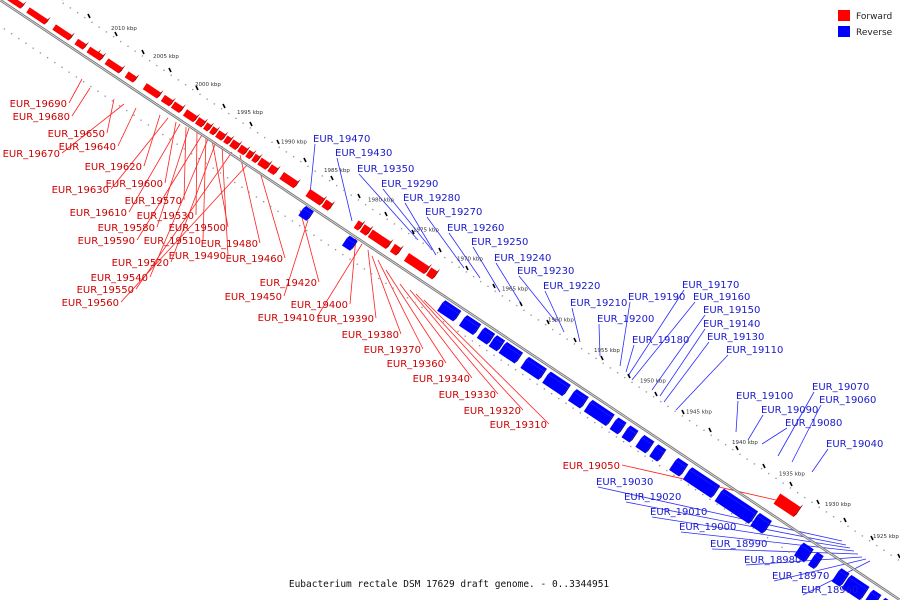 The width and height of the screenshot is (900, 600). Describe the element at coordinates (166, 57) in the screenshot. I see `scale-label: 2005 kbp` at that location.